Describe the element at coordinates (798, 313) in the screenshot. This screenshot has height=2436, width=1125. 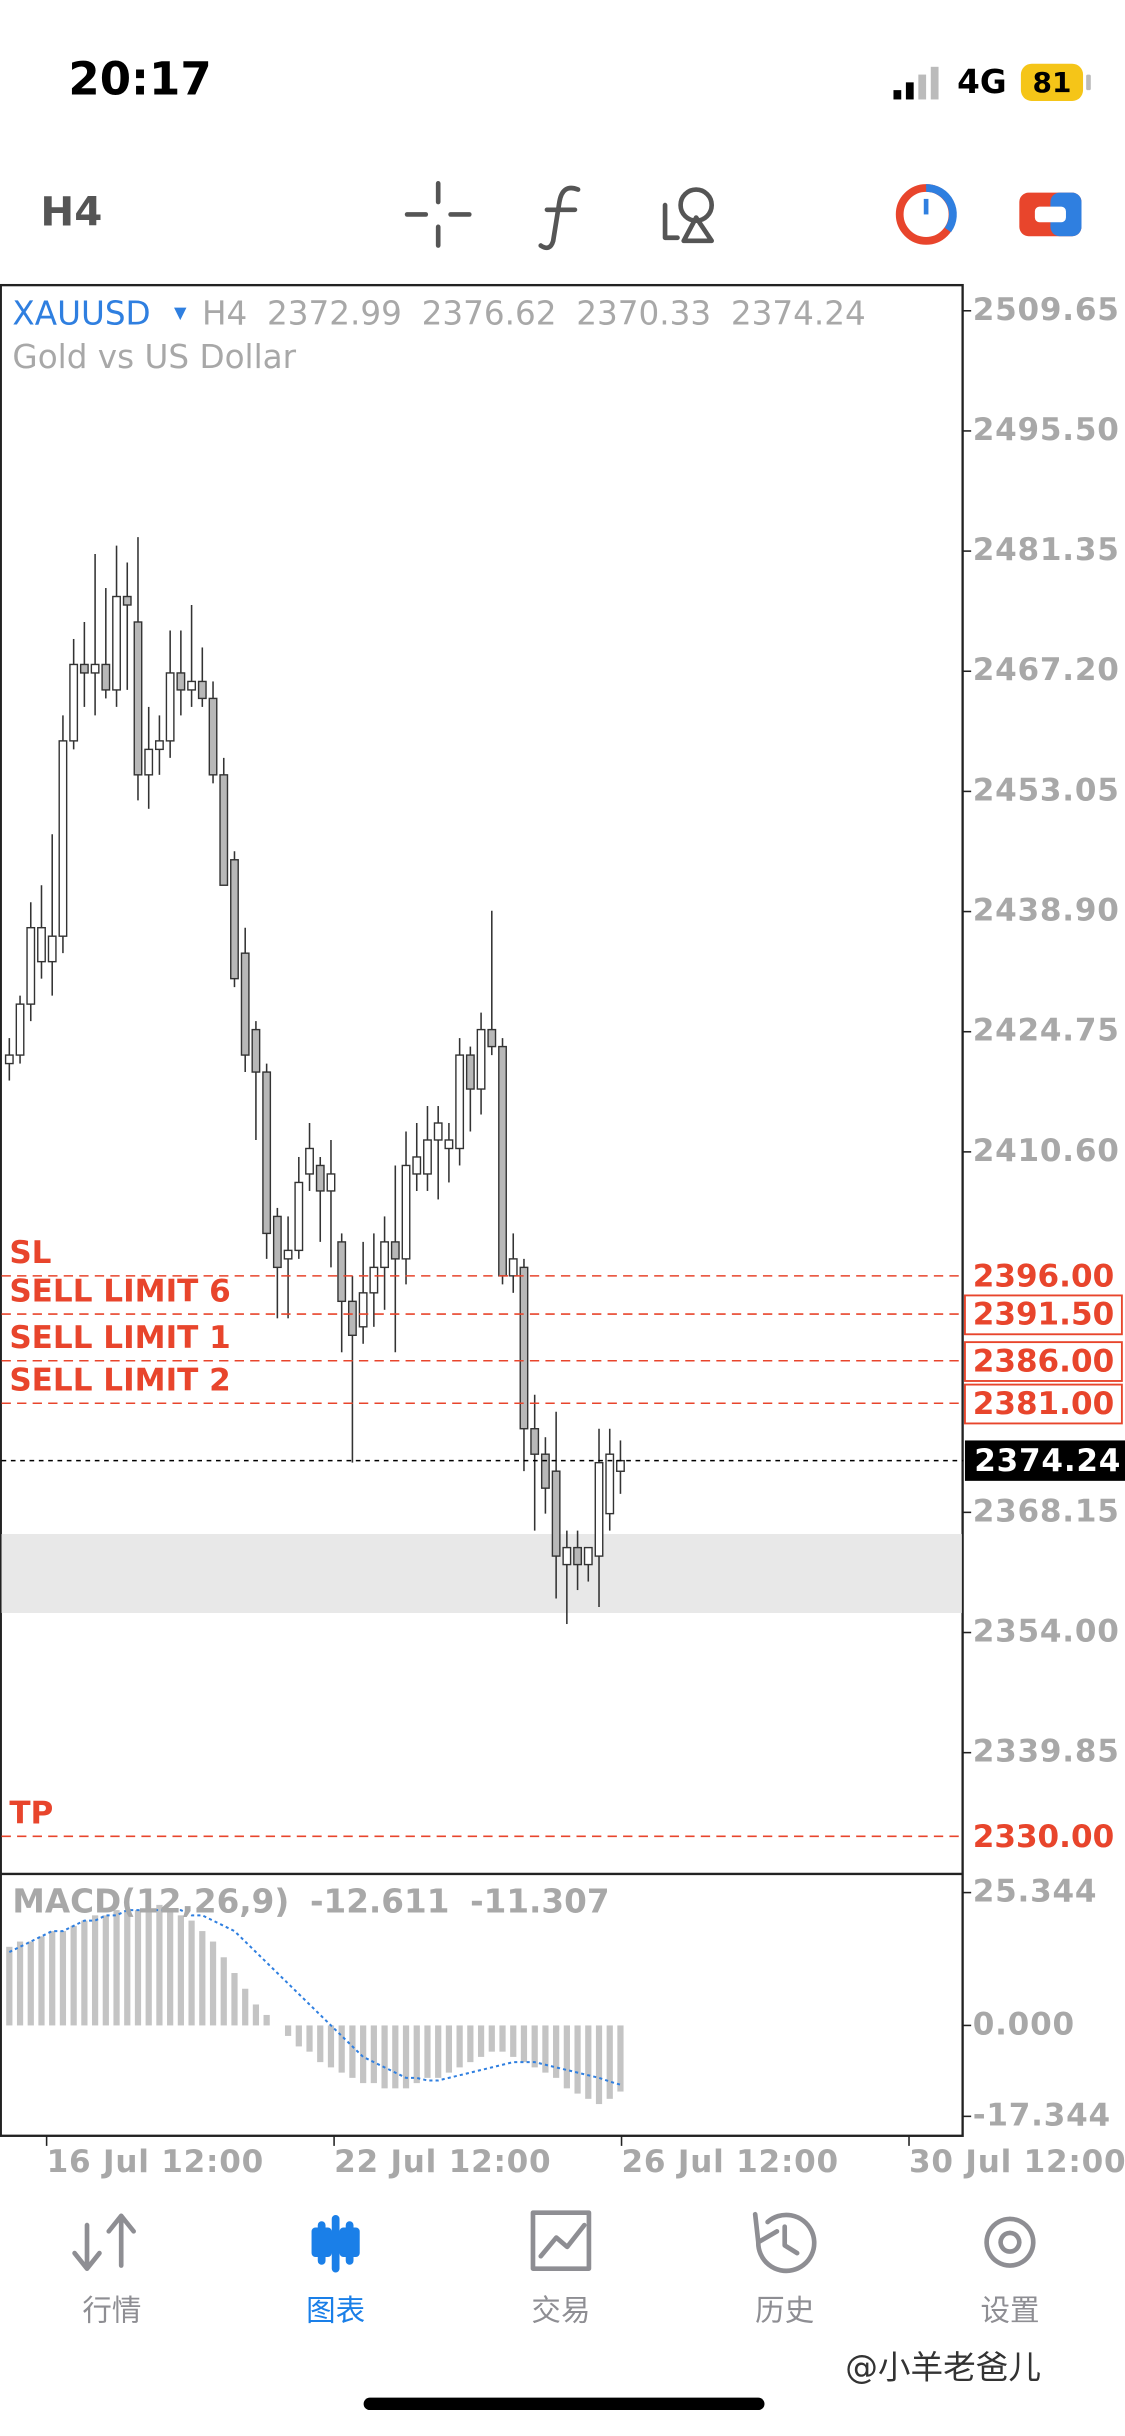
I see `header-close: 2374.24` at that location.